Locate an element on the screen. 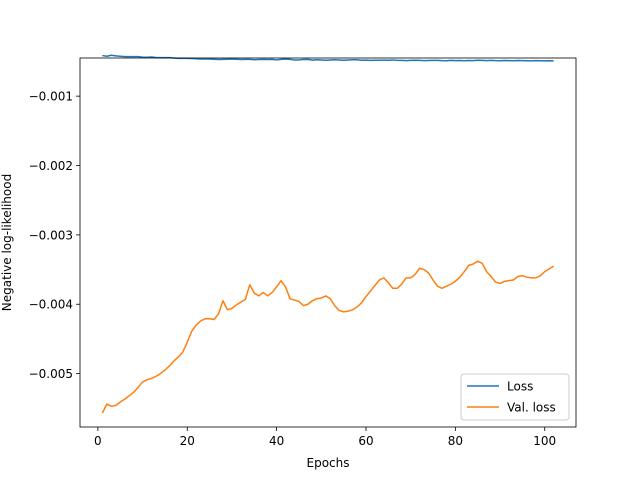 Image resolution: width=640 pixels, height=484 pixels. y-tick-label: −0.001 is located at coordinates (51, 97).